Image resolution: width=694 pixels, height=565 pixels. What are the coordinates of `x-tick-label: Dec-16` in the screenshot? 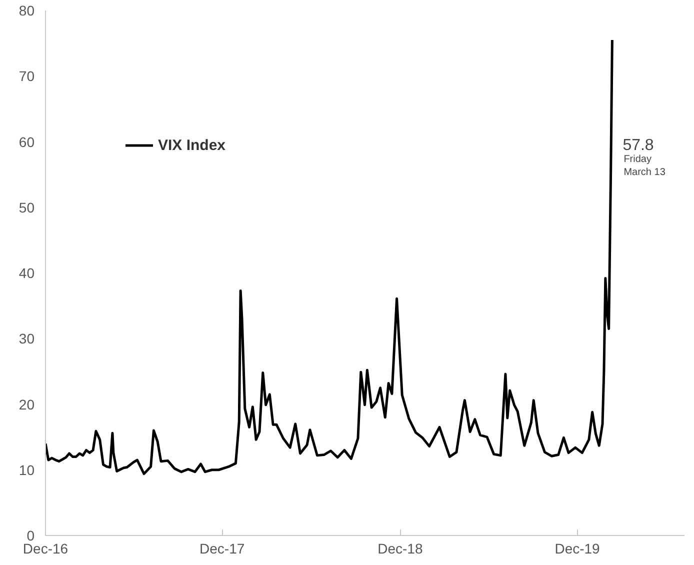 It's located at (45, 548).